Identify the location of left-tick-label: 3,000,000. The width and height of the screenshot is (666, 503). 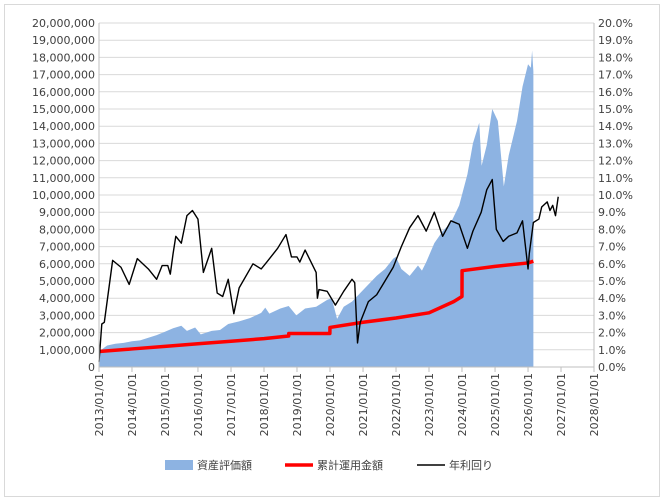
(67, 315).